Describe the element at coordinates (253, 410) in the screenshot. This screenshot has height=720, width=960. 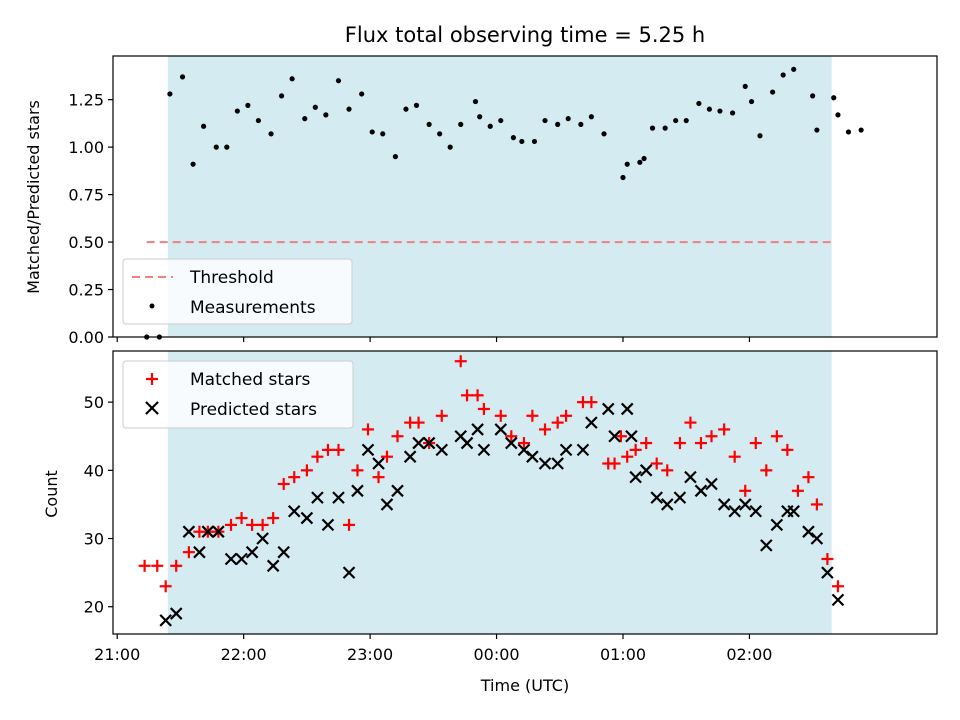
I see `legend-predicted-label: Predicted stars` at that location.